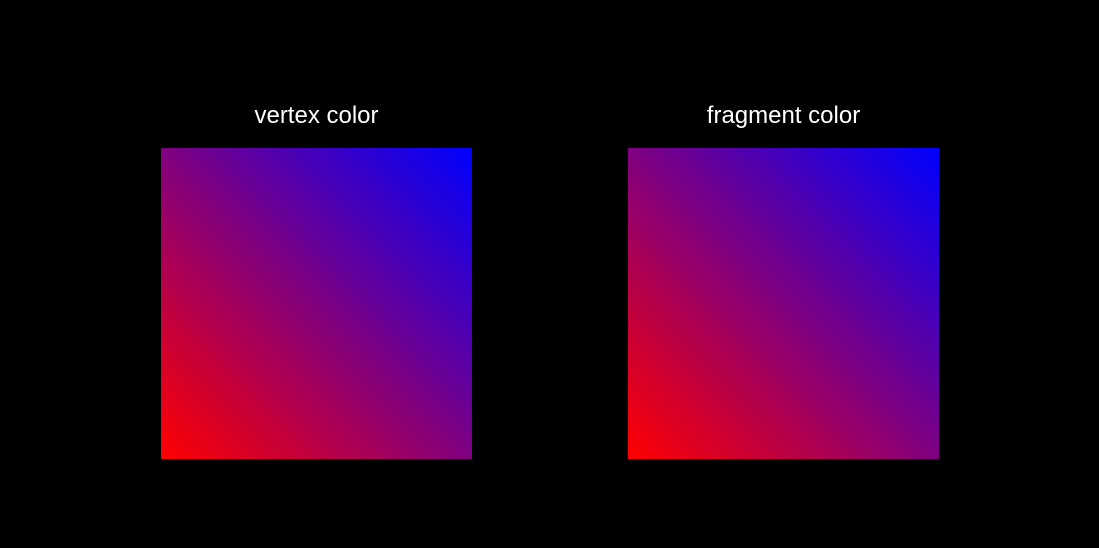  I want to click on fragment-color-title: fragment color, so click(783, 116).